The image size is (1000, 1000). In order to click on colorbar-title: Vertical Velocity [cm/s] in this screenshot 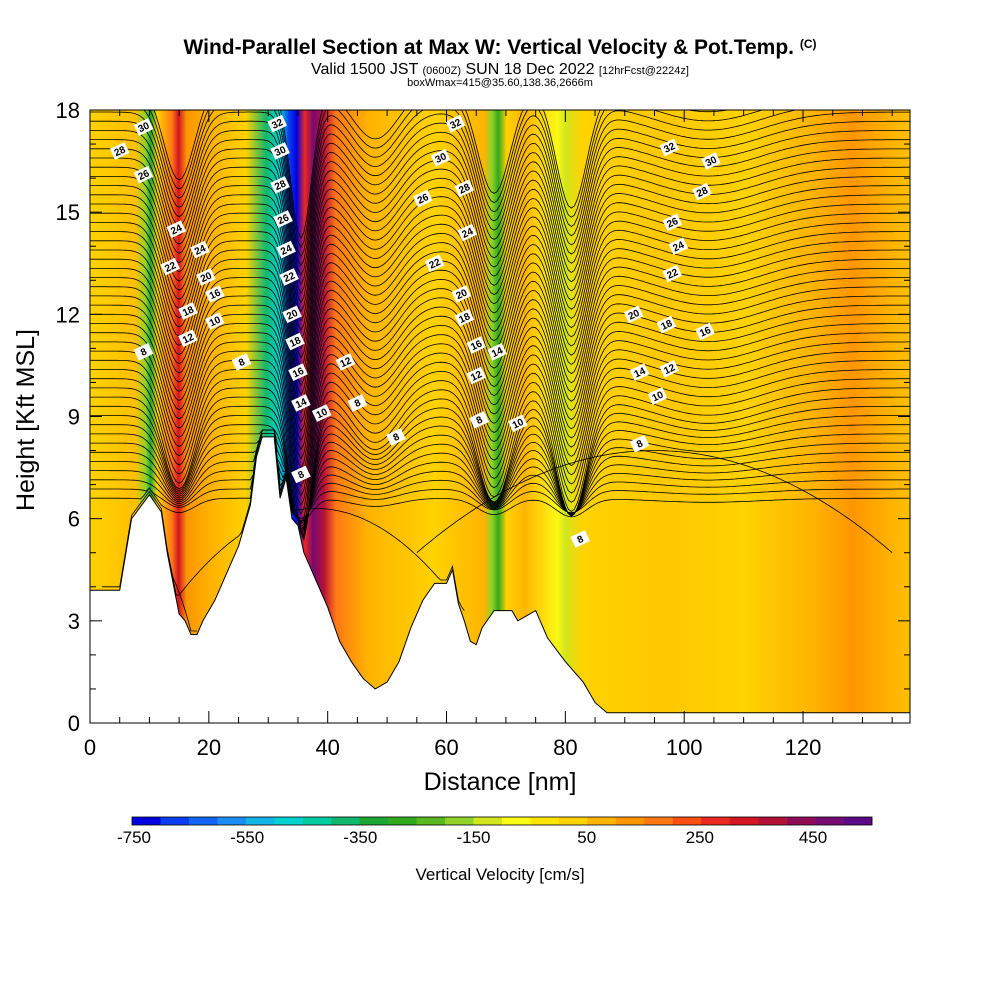, I will do `click(499, 874)`.